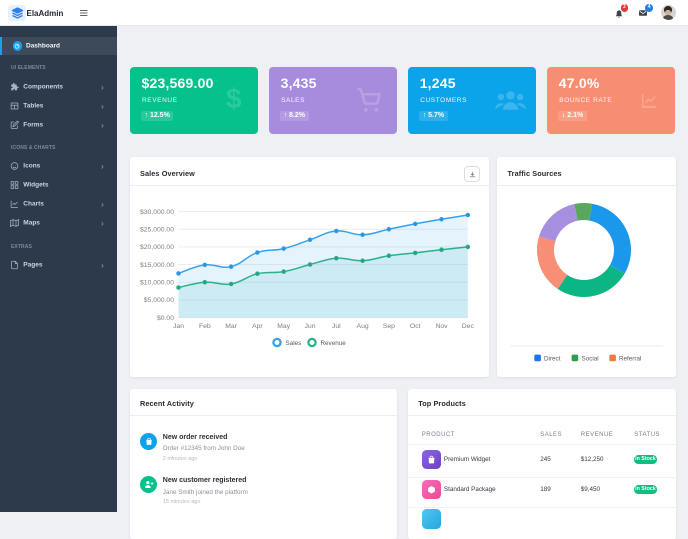  Describe the element at coordinates (333, 343) in the screenshot. I see `svg-text: Revenue` at that location.